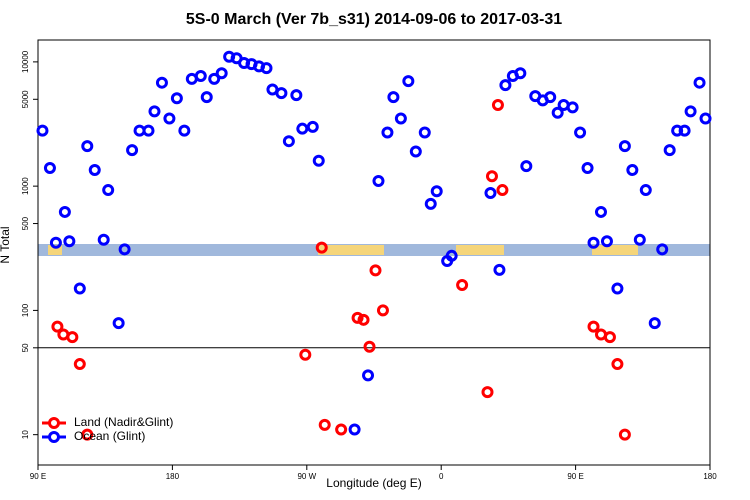 Image resolution: width=750 pixels, height=500 pixels. I want to click on y-tick-label: 100, so click(25, 310).